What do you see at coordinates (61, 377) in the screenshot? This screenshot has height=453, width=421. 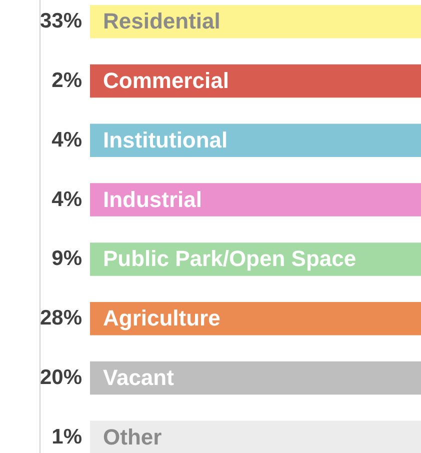 I see `data-label: 20%` at bounding box center [61, 377].